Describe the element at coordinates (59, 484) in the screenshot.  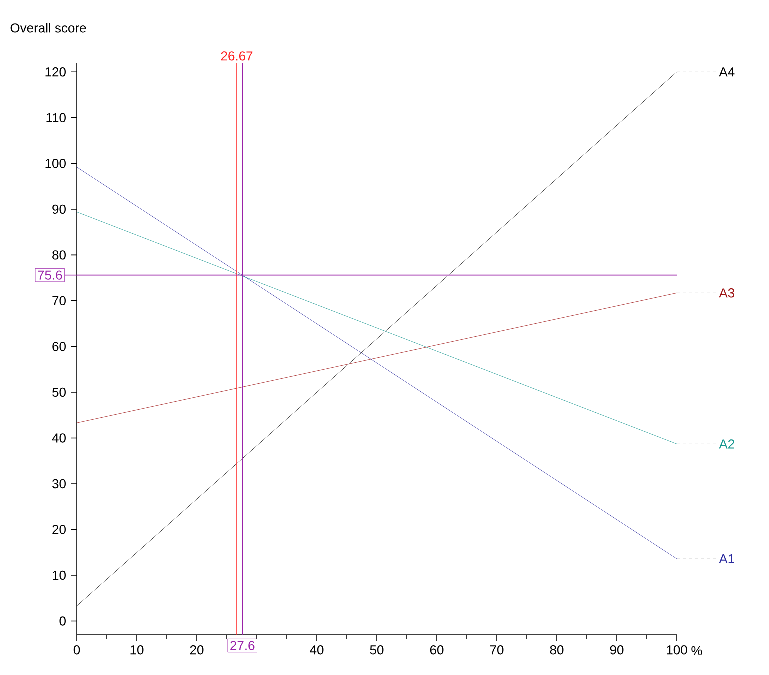
I see `y-tick-label: 30` at that location.